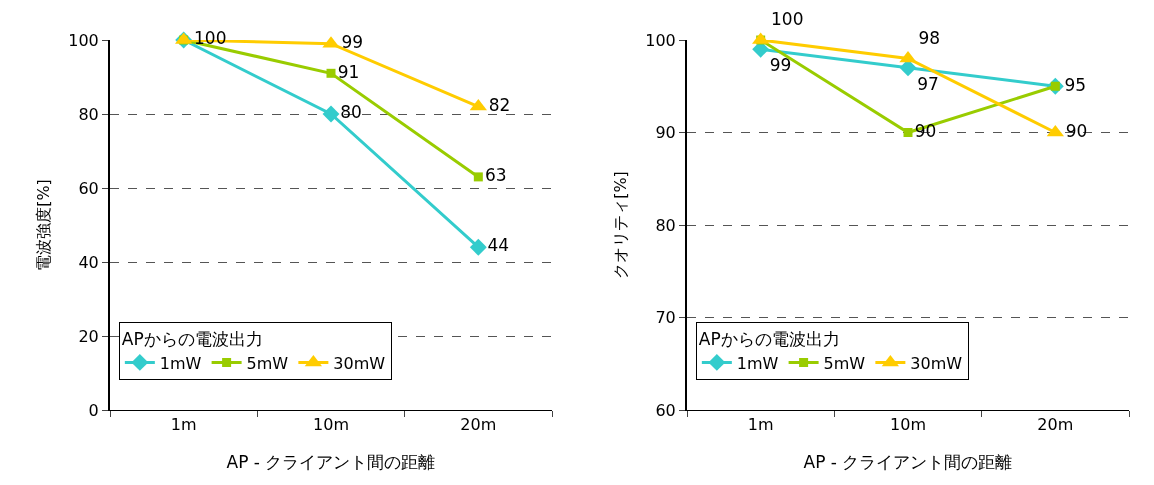  What do you see at coordinates (351, 112) in the screenshot?
I see `data-label: 80` at bounding box center [351, 112].